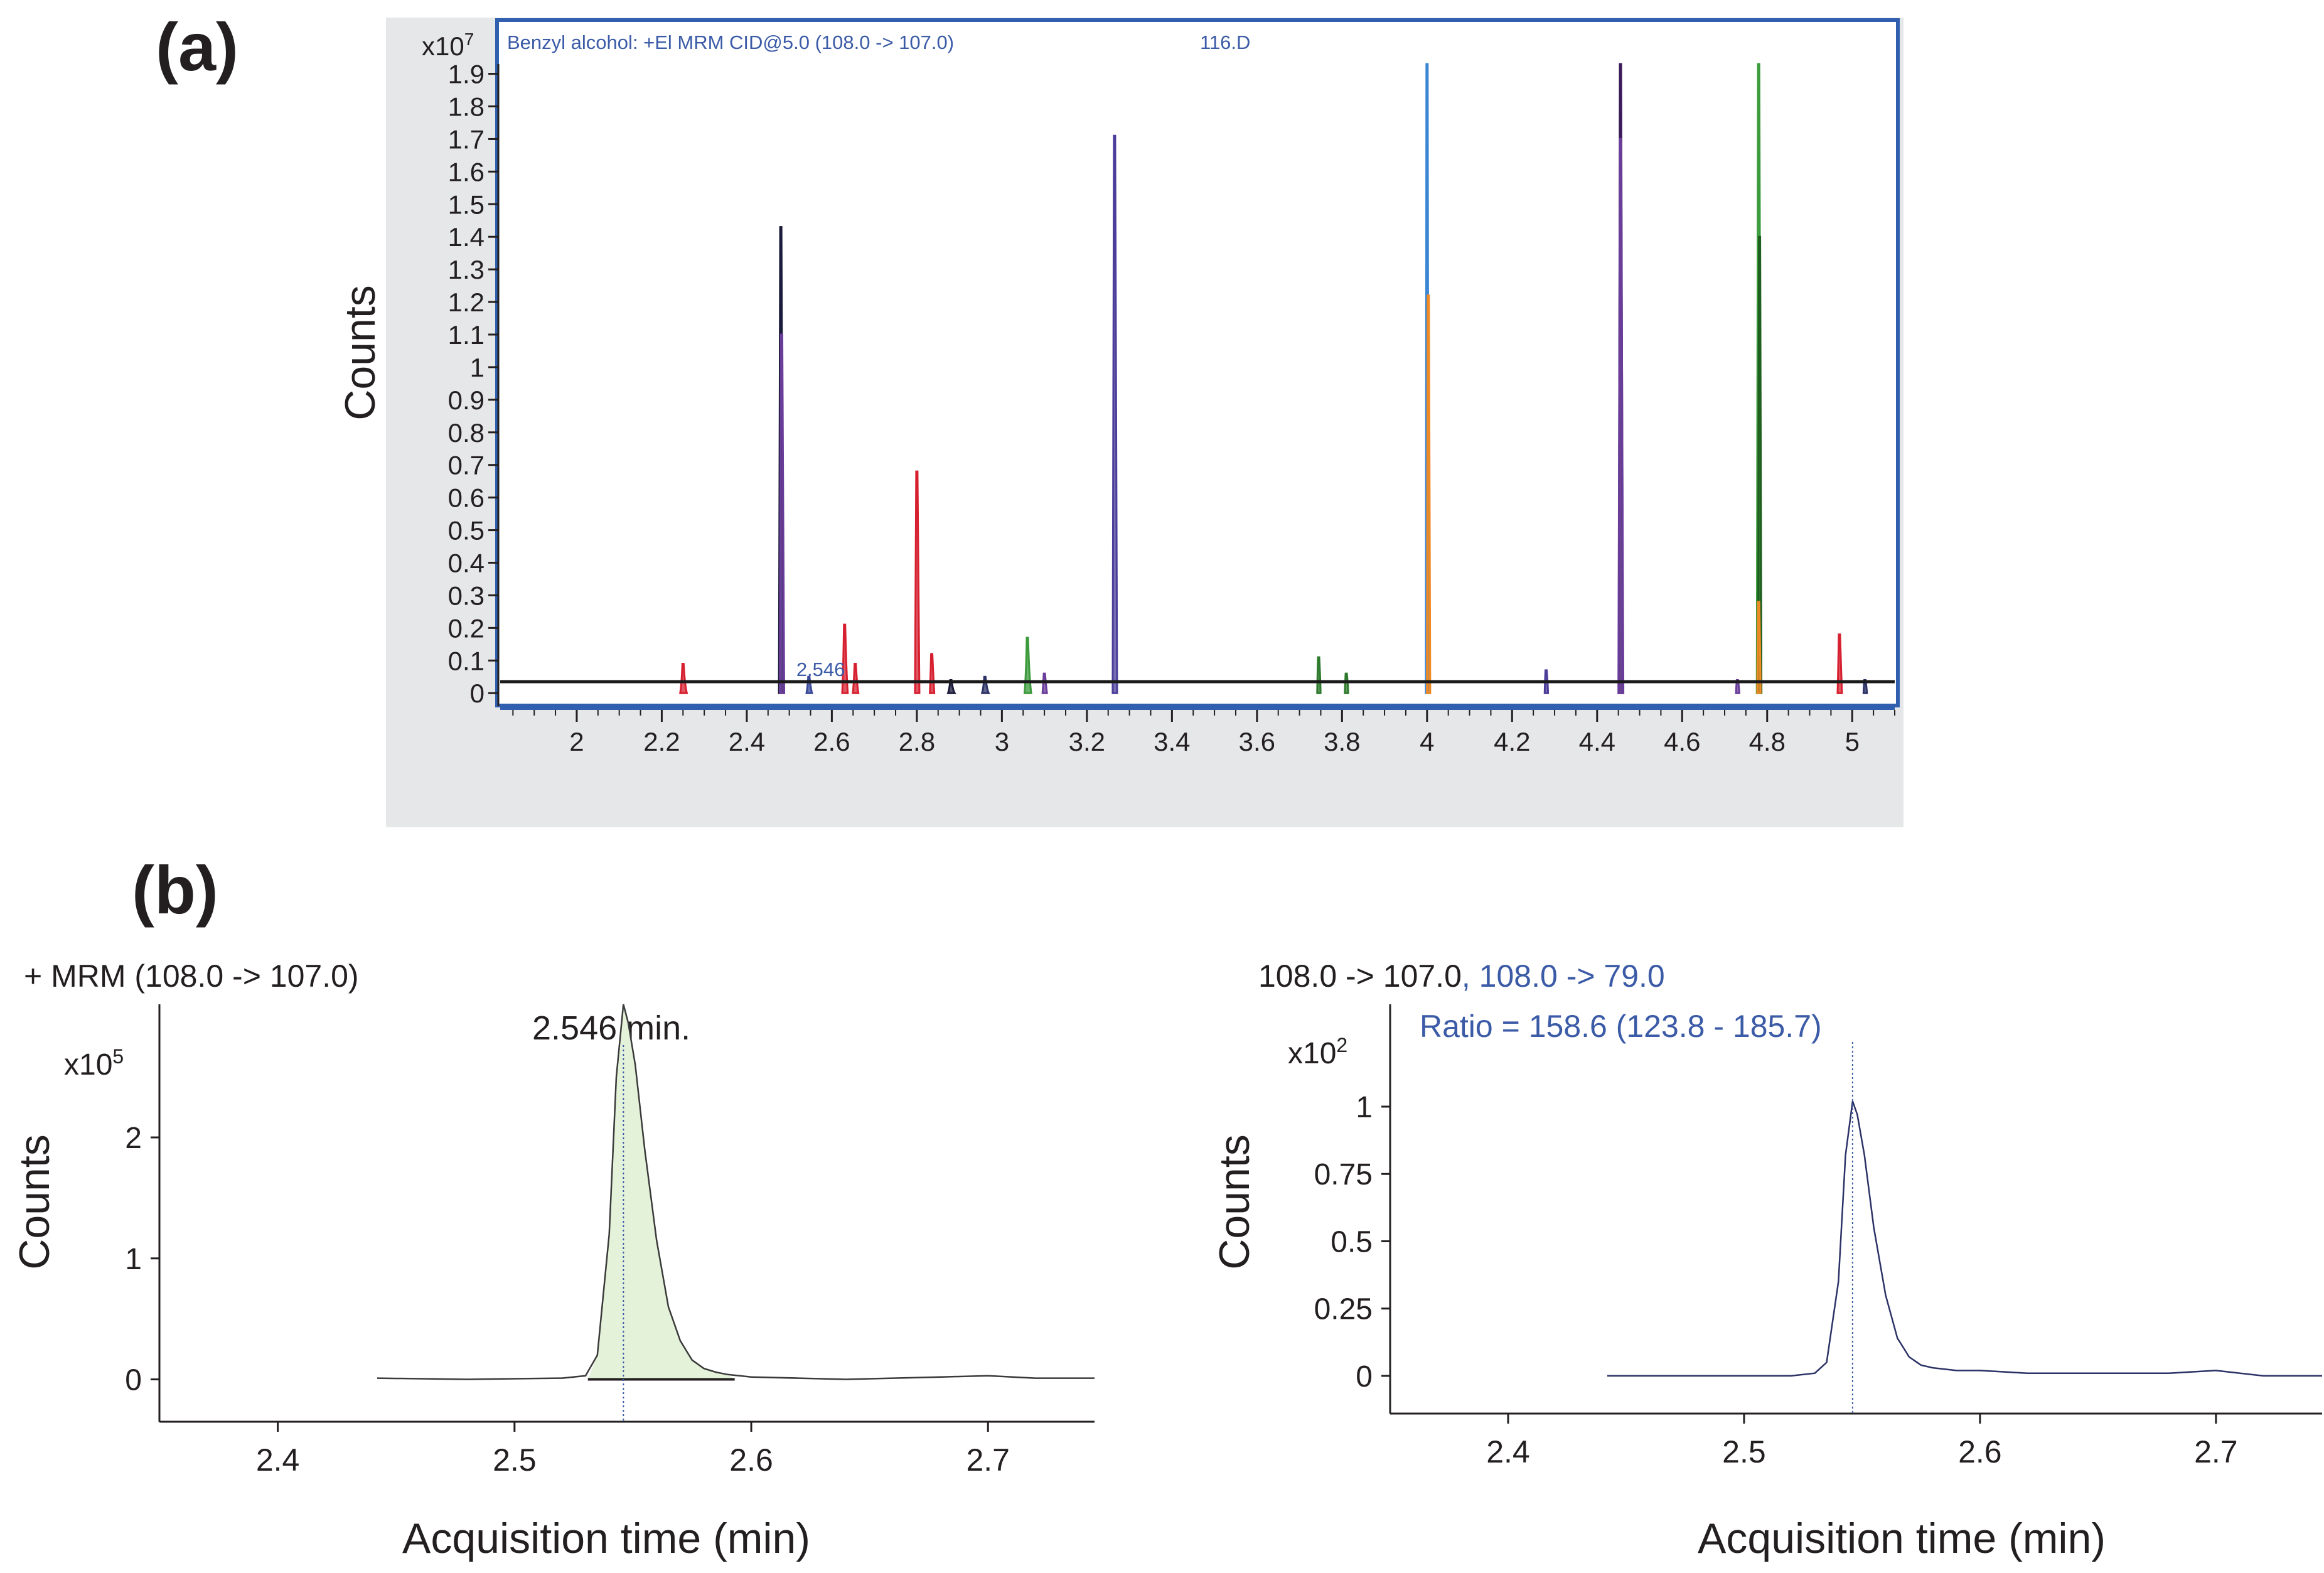 The image size is (2324, 1573). Describe the element at coordinates (1852, 742) in the screenshot. I see `tic-x-tick-label: 5` at that location.